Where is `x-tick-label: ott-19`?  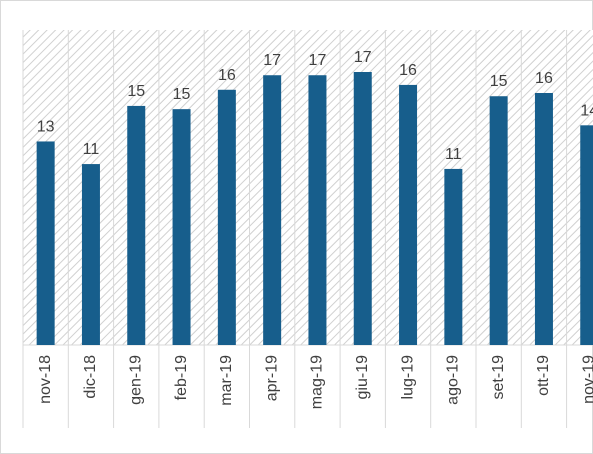 x-tick-label: ott-19 is located at coordinates (543, 375).